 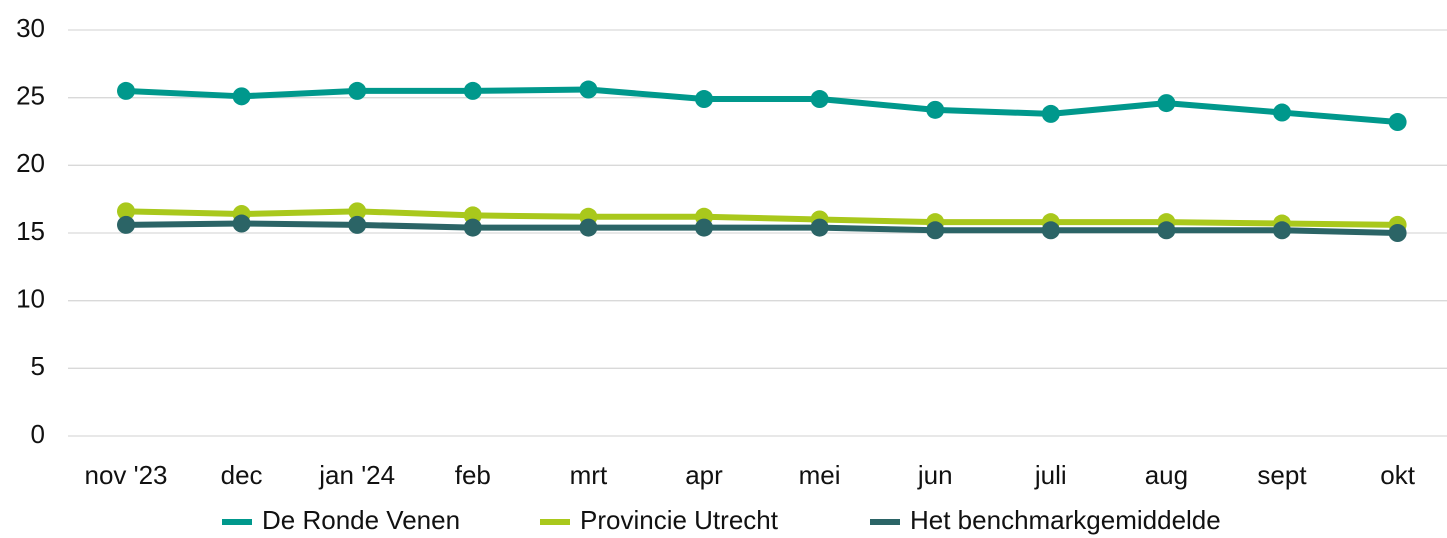 I want to click on x-tick-label: nov '23, so click(x=125, y=475).